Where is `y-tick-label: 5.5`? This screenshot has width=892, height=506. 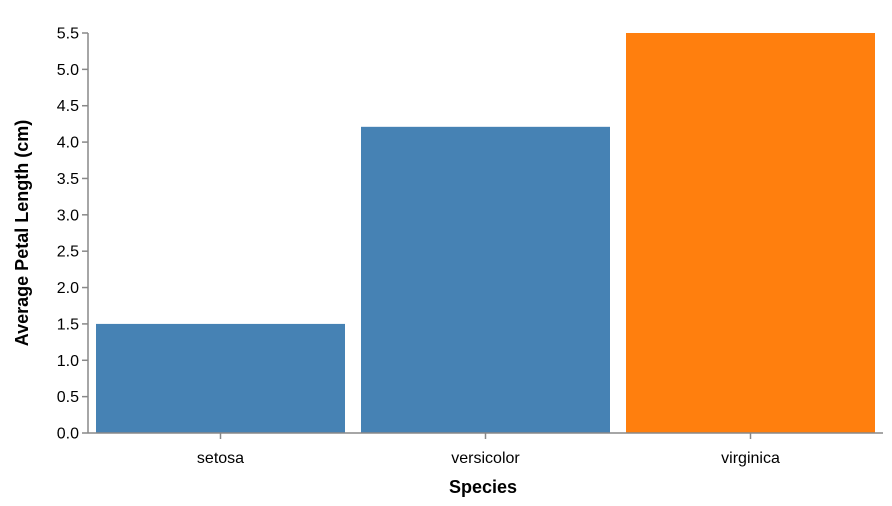 y-tick-label: 5.5 is located at coordinates (68, 34).